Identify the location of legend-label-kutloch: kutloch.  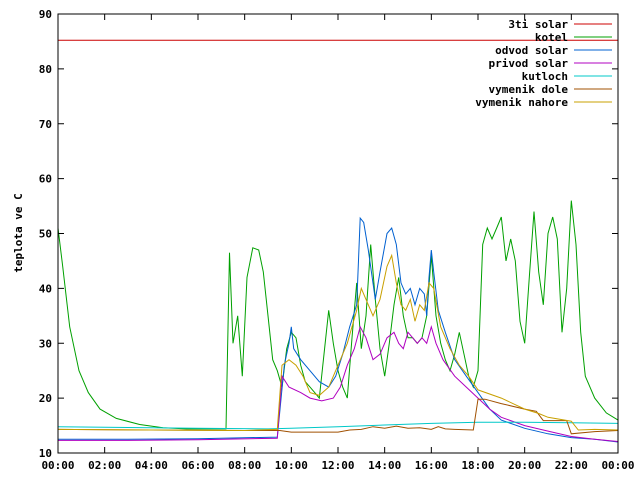
(545, 76).